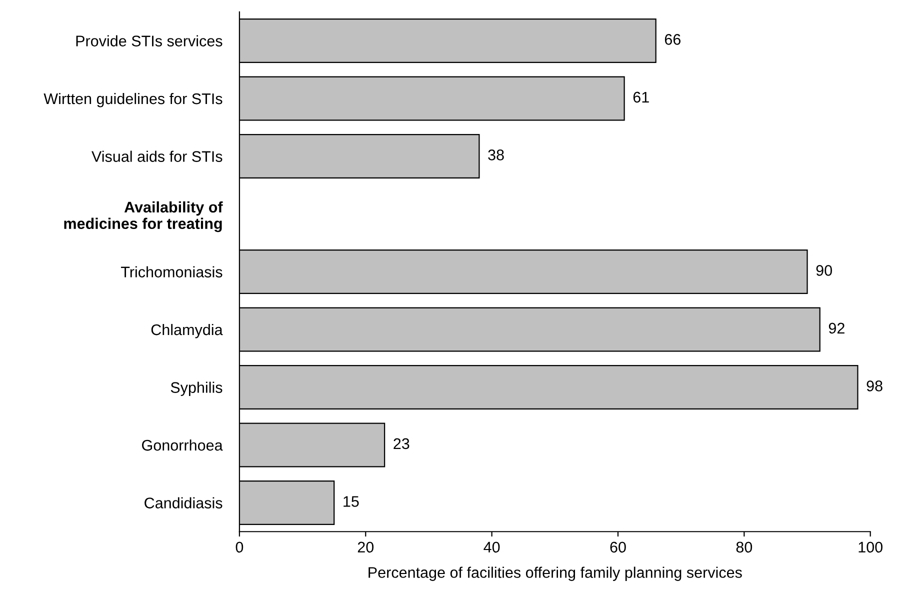  I want to click on x-tick-label: 60, so click(618, 547).